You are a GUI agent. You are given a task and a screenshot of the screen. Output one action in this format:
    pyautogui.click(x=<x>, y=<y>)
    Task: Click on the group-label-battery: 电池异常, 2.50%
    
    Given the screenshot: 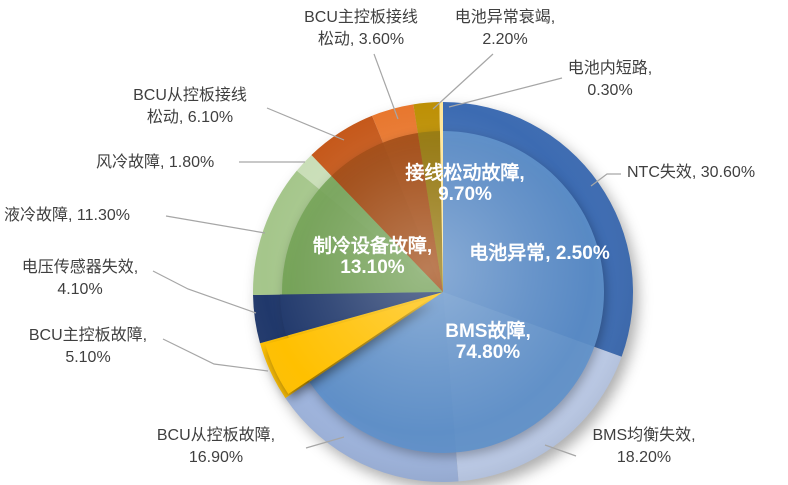 What is the action you would take?
    pyautogui.click(x=539, y=253)
    